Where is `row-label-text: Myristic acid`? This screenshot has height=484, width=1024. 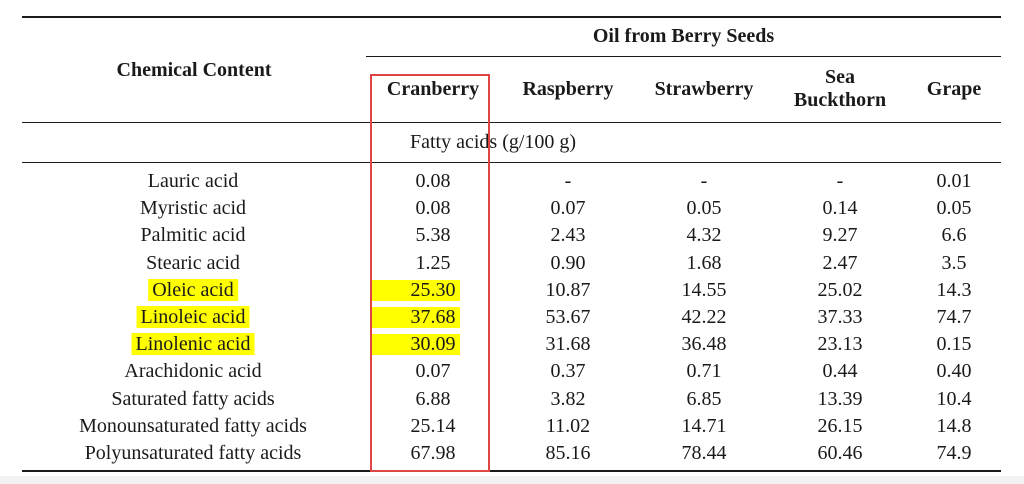
row-label-text: Myristic acid is located at coordinates (193, 208).